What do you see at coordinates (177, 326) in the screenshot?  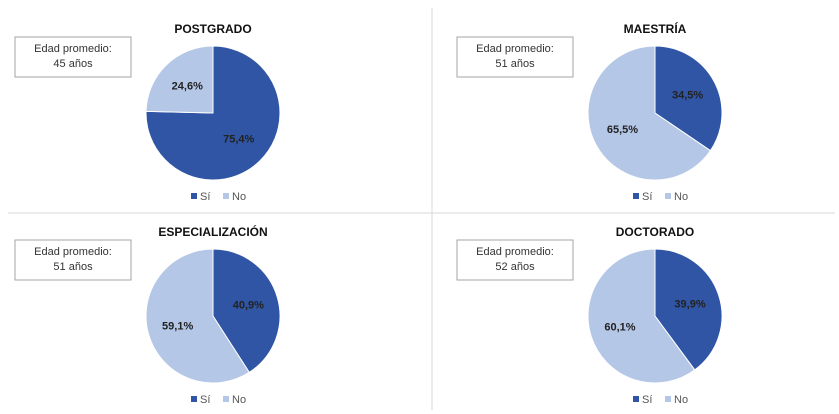 I see `data-label: 59,1%` at bounding box center [177, 326].